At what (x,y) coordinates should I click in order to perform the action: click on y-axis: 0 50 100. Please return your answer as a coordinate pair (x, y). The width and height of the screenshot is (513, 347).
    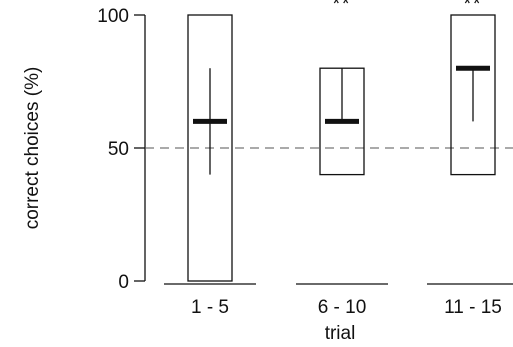
    Looking at the image, I should click on (121, 149).